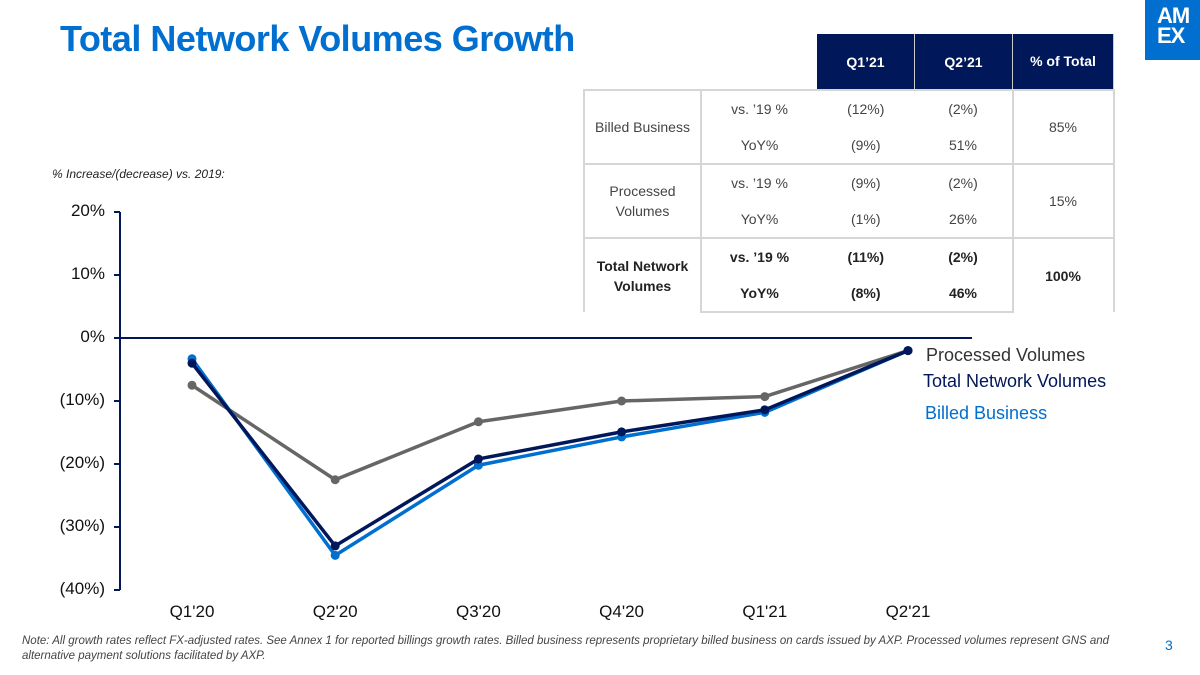 Image resolution: width=1200 pixels, height=675 pixels. I want to click on cell-q1: (12%), so click(866, 108).